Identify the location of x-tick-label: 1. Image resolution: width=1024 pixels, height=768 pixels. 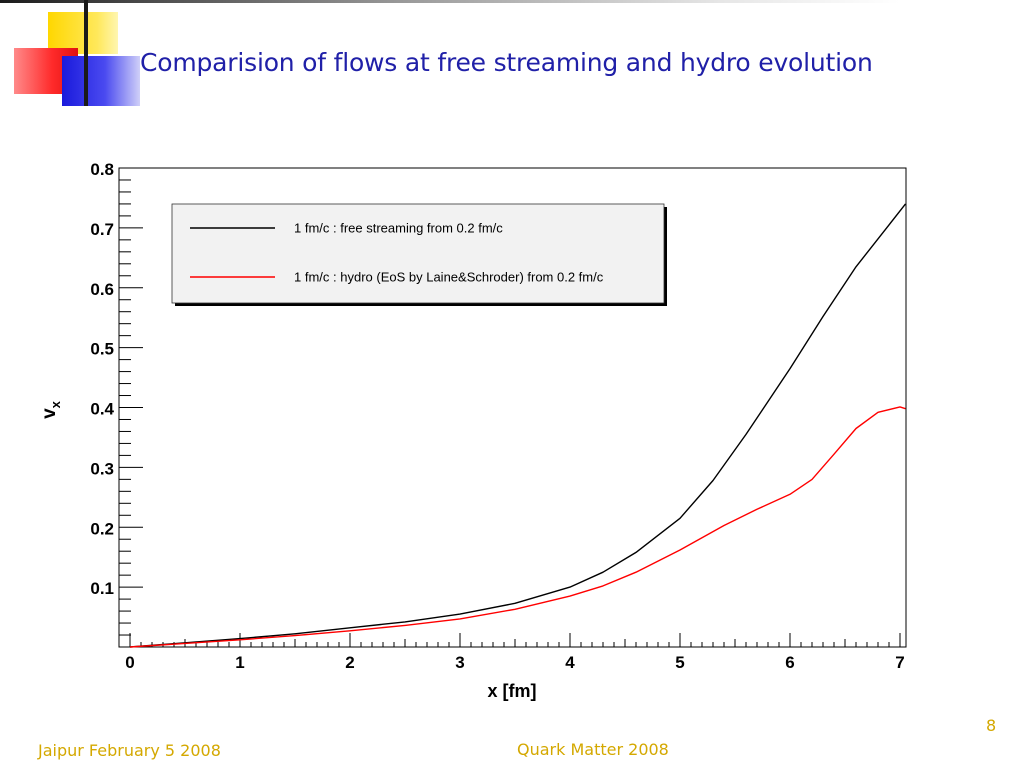
(239, 662).